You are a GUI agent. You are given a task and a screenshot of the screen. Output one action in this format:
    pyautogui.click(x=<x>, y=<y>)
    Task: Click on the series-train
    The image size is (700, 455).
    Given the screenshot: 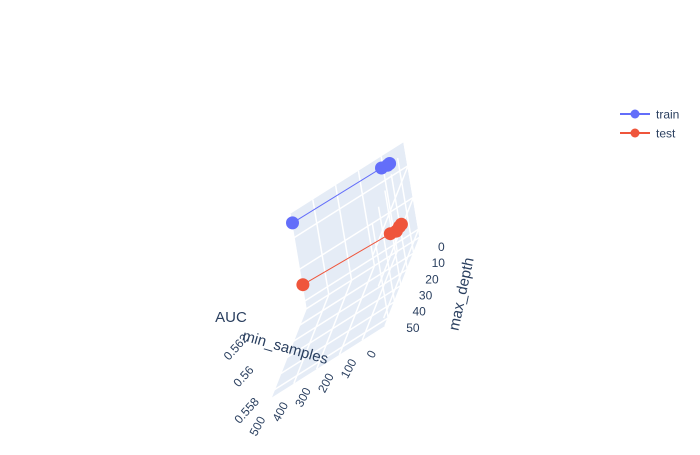 What is the action you would take?
    pyautogui.click(x=341, y=193)
    